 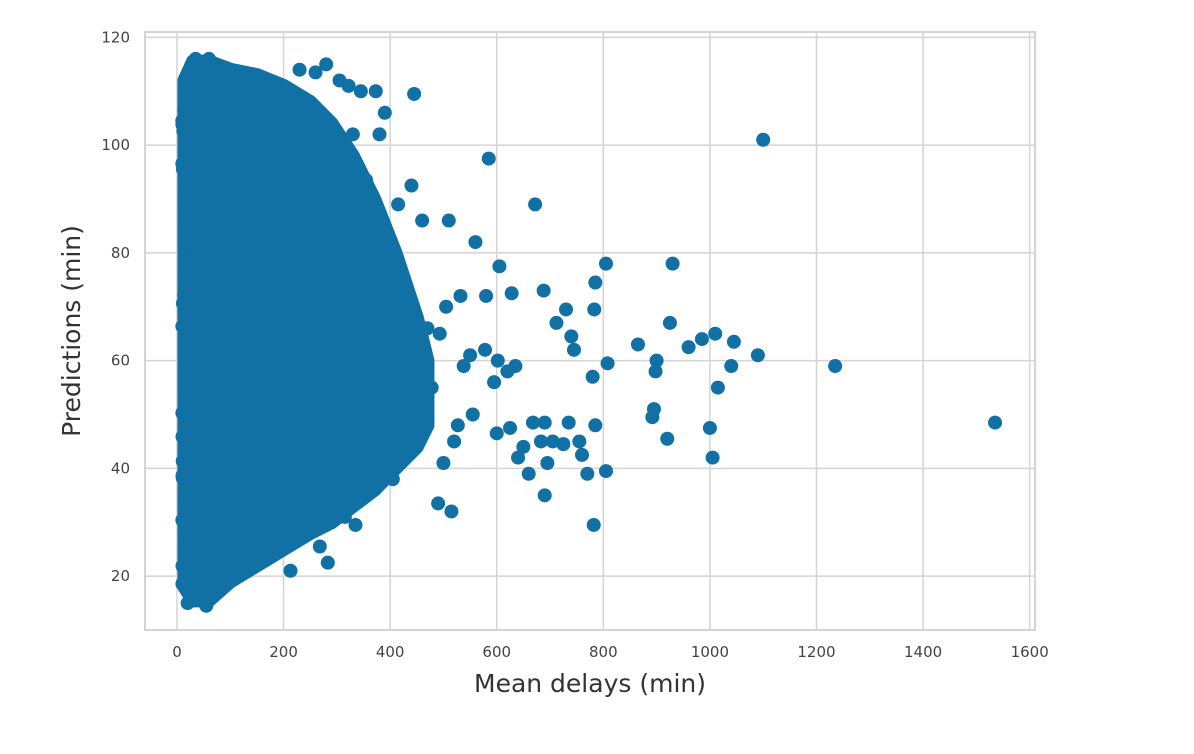 What do you see at coordinates (71, 331) in the screenshot?
I see `y-axis-label: Predictions (min)` at bounding box center [71, 331].